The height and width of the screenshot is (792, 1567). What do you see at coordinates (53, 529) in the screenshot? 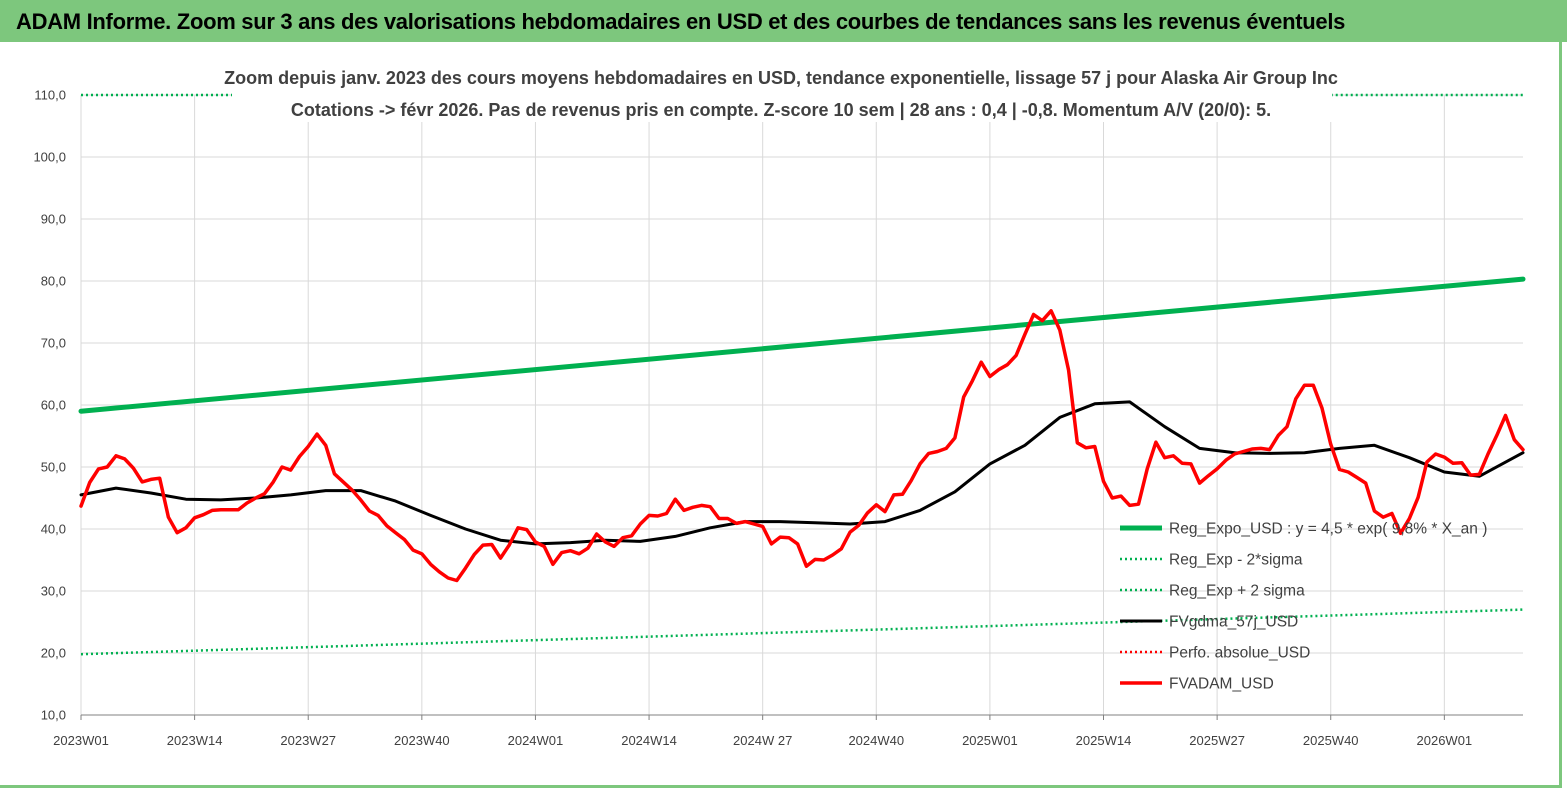
I see `y-tick-label: 40,0` at bounding box center [53, 529].